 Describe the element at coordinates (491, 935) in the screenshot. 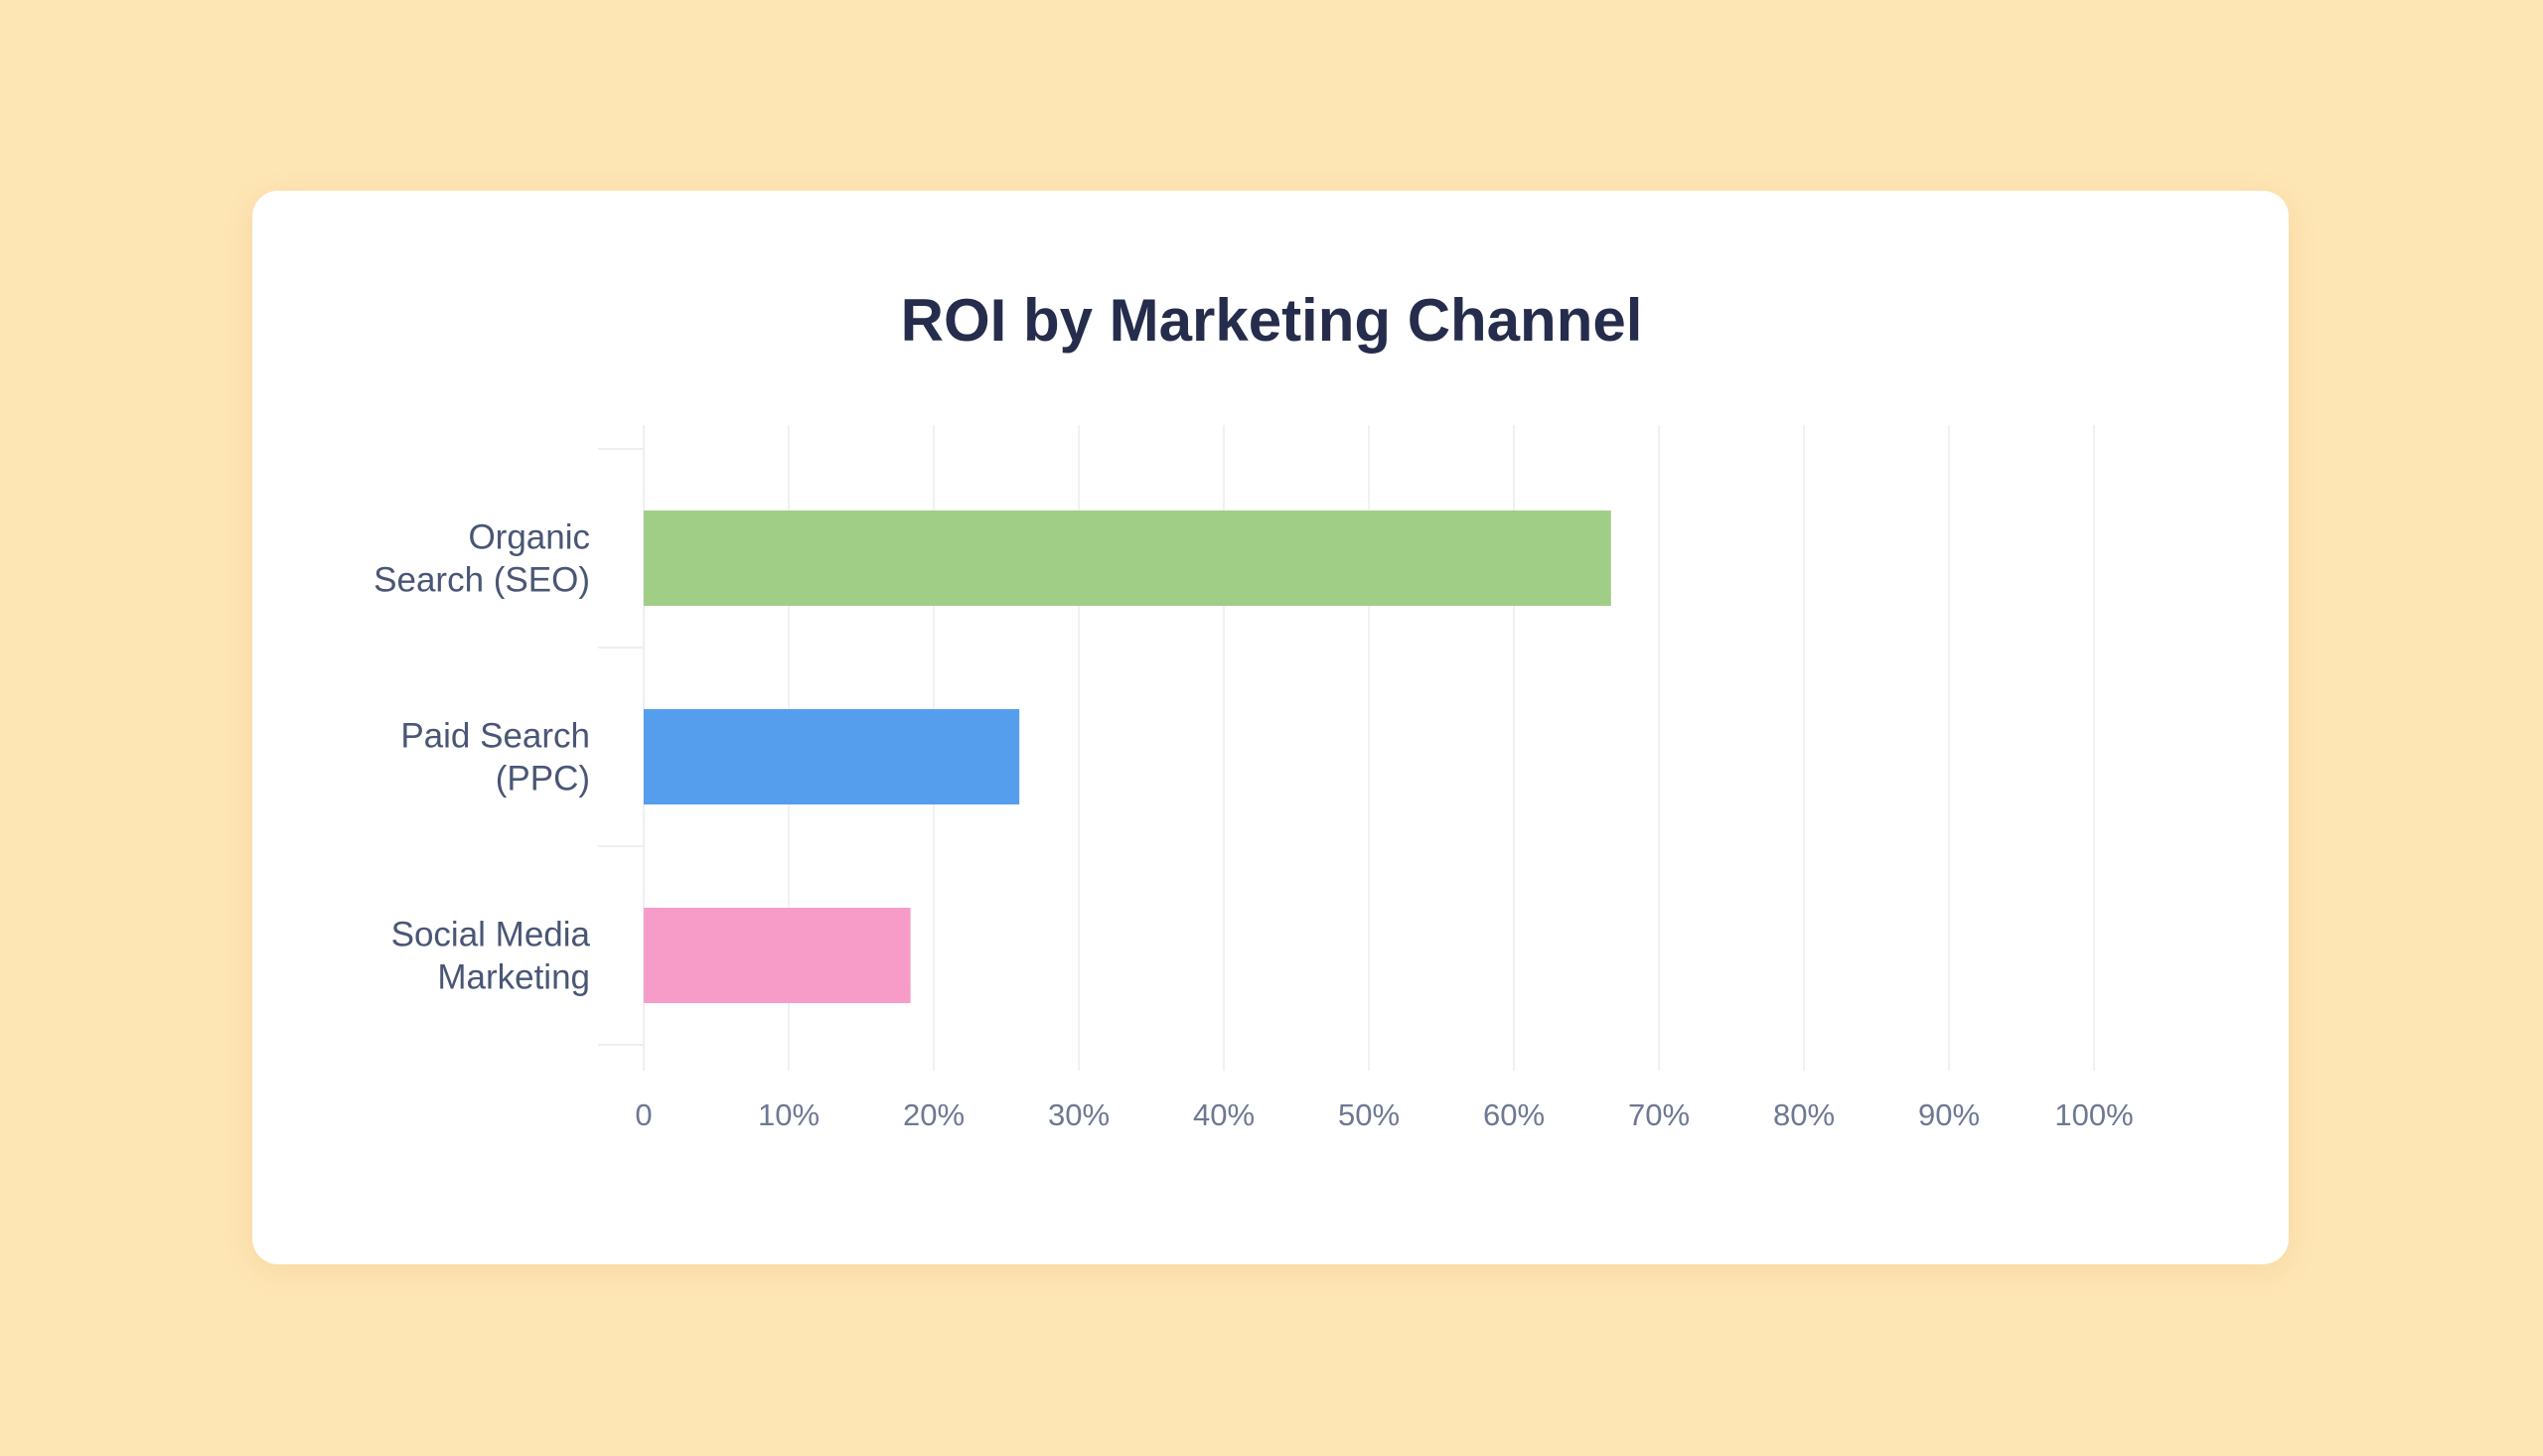

I see `category-label: Social Media` at that location.